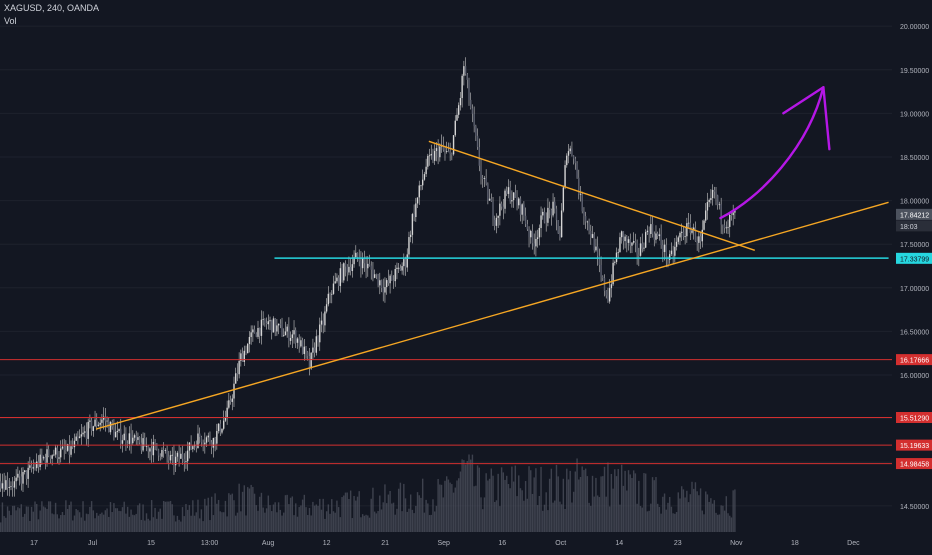  I want to click on symbol-title: XAGUSD, 240, OANDA, so click(52, 8).